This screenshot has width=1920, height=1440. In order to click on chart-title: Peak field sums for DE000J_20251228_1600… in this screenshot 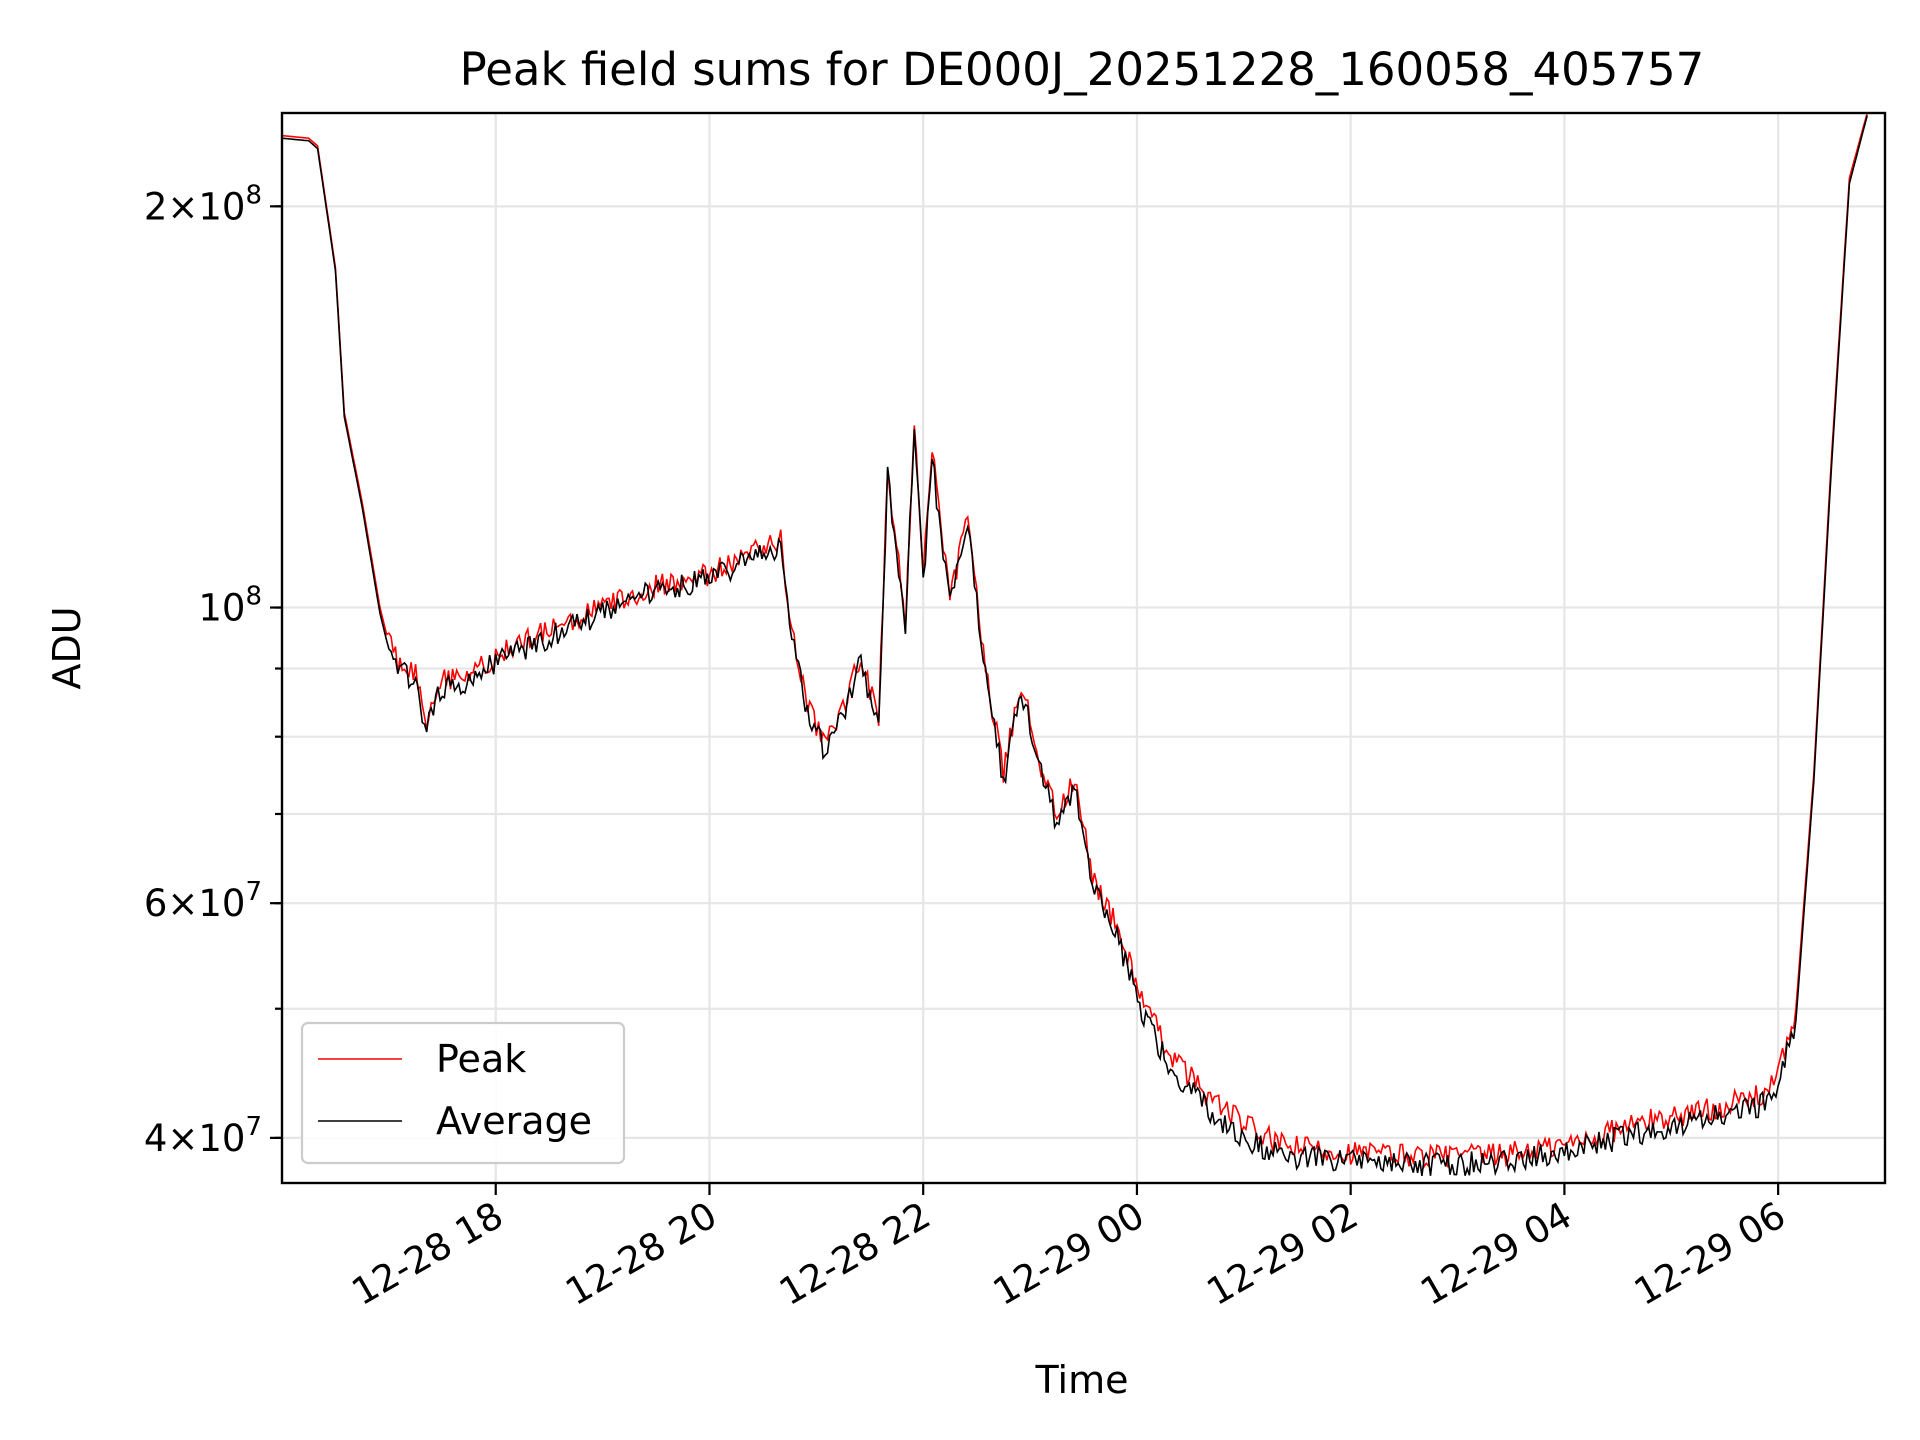, I will do `click(1082, 69)`.